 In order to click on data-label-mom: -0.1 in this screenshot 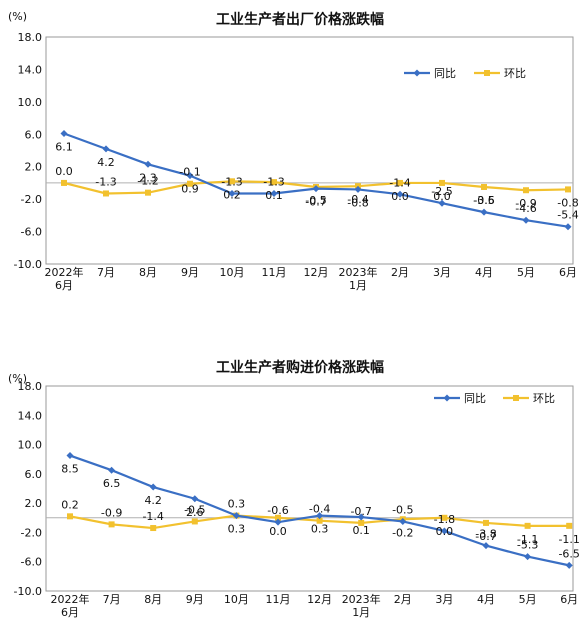, I will do `click(189, 172)`.